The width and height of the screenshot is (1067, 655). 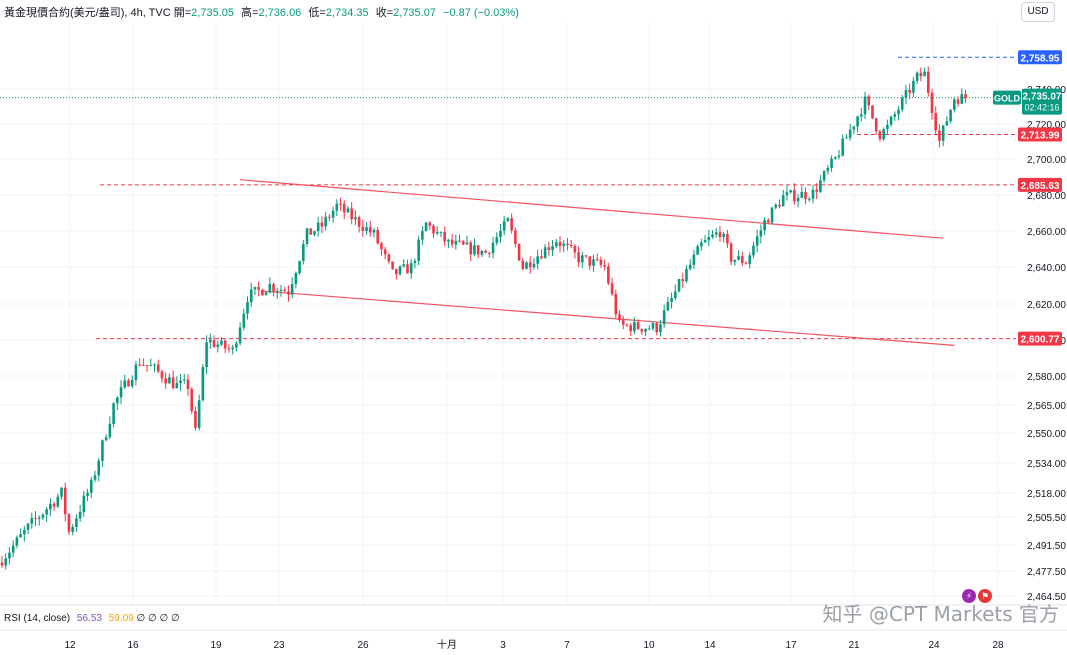 I want to click on time-axis: 12 16 19 23 26 十月 3 7 10 14 17 21 24 28, so click(x=534, y=644).